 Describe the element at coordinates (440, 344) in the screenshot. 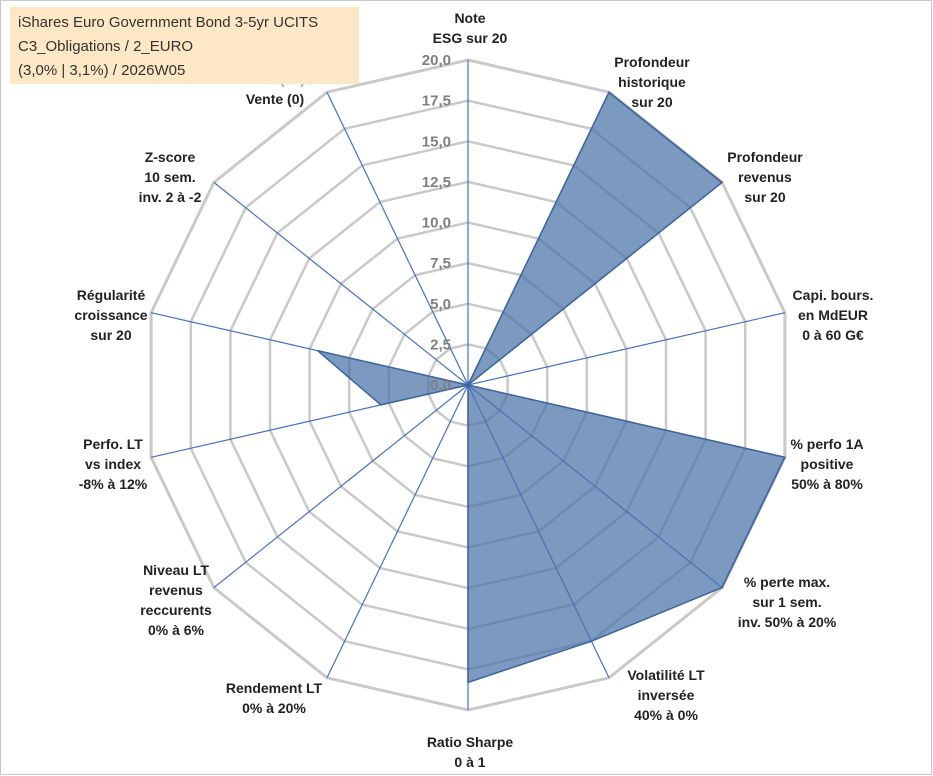

I see `tick-label: 2,5` at that location.